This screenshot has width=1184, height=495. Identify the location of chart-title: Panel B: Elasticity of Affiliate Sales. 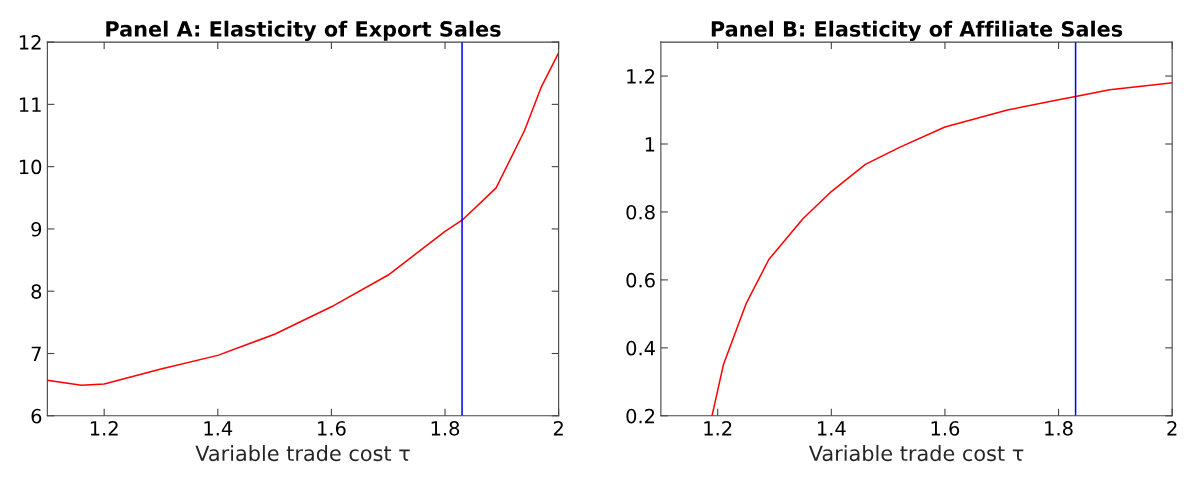
(917, 31).